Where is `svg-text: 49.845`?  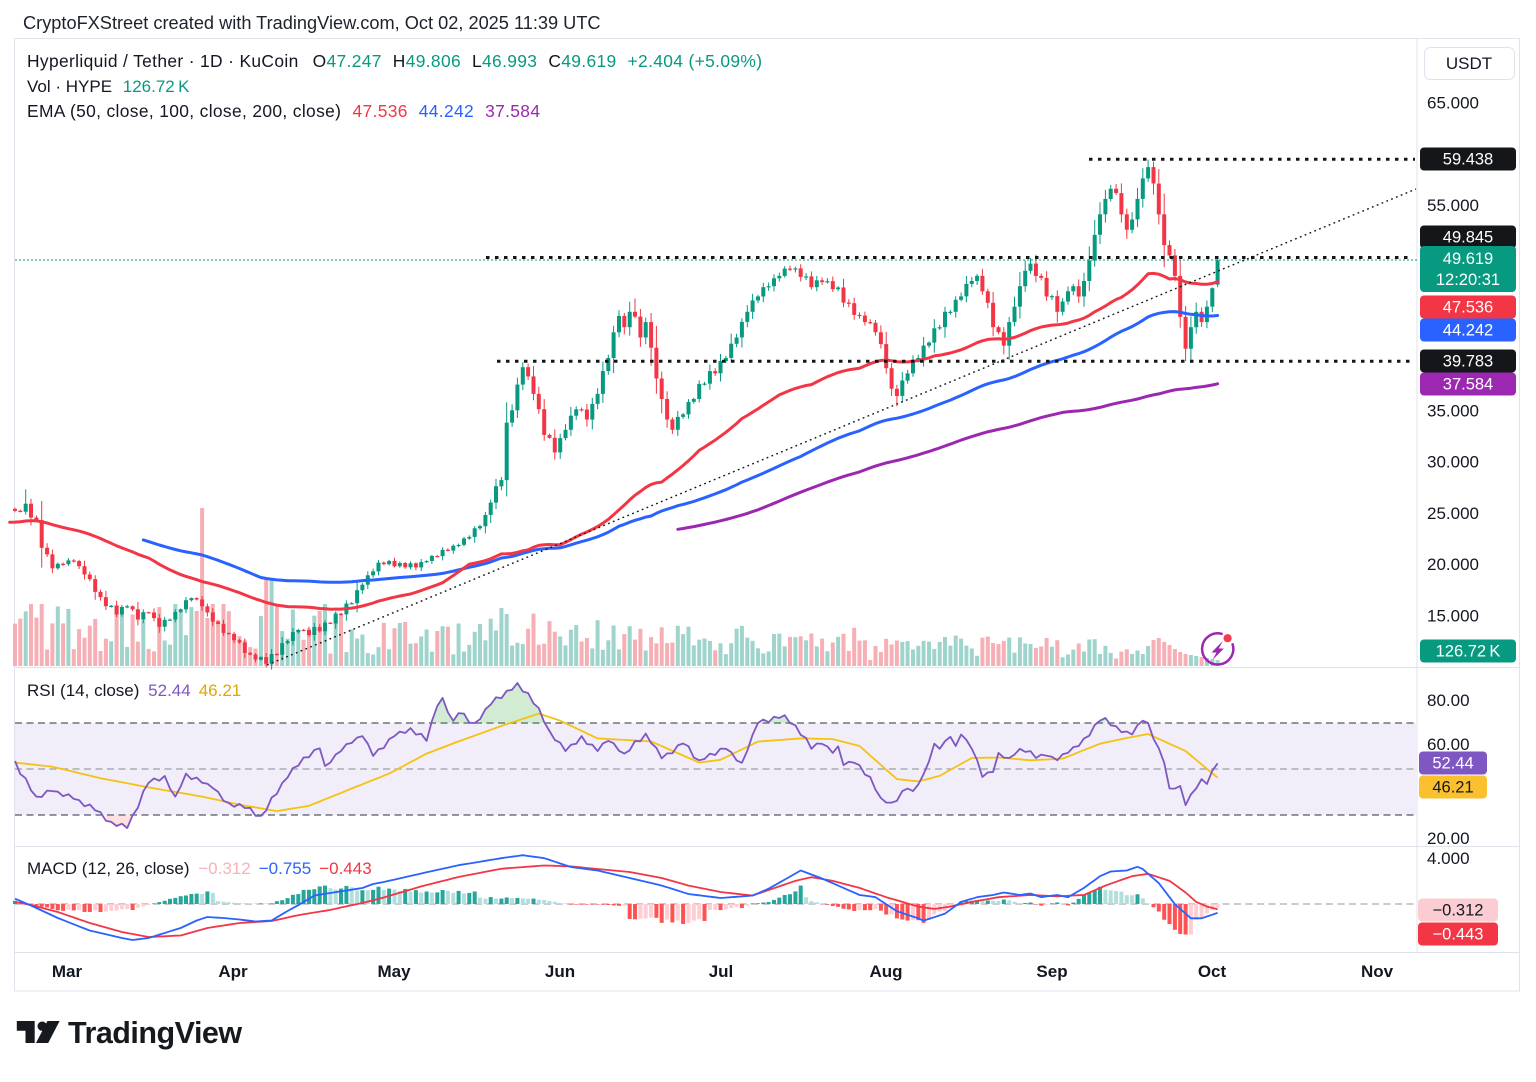
svg-text: 49.845 is located at coordinates (1468, 238).